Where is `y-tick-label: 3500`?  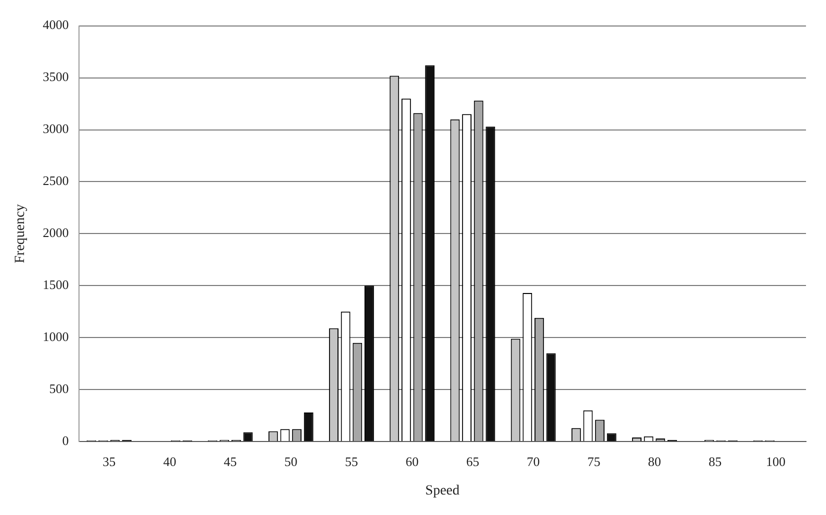
y-tick-label: 3500 is located at coordinates (55, 76).